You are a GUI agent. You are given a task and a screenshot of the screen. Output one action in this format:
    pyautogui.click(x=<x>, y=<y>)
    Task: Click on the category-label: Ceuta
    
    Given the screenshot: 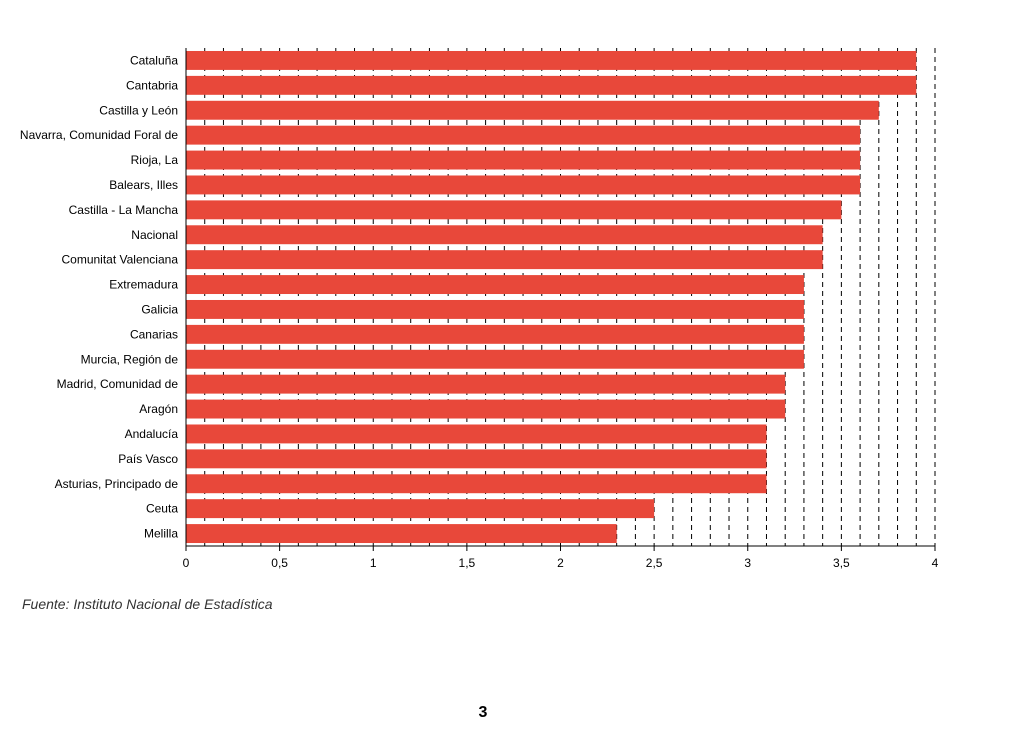 What is the action you would take?
    pyautogui.click(x=162, y=509)
    